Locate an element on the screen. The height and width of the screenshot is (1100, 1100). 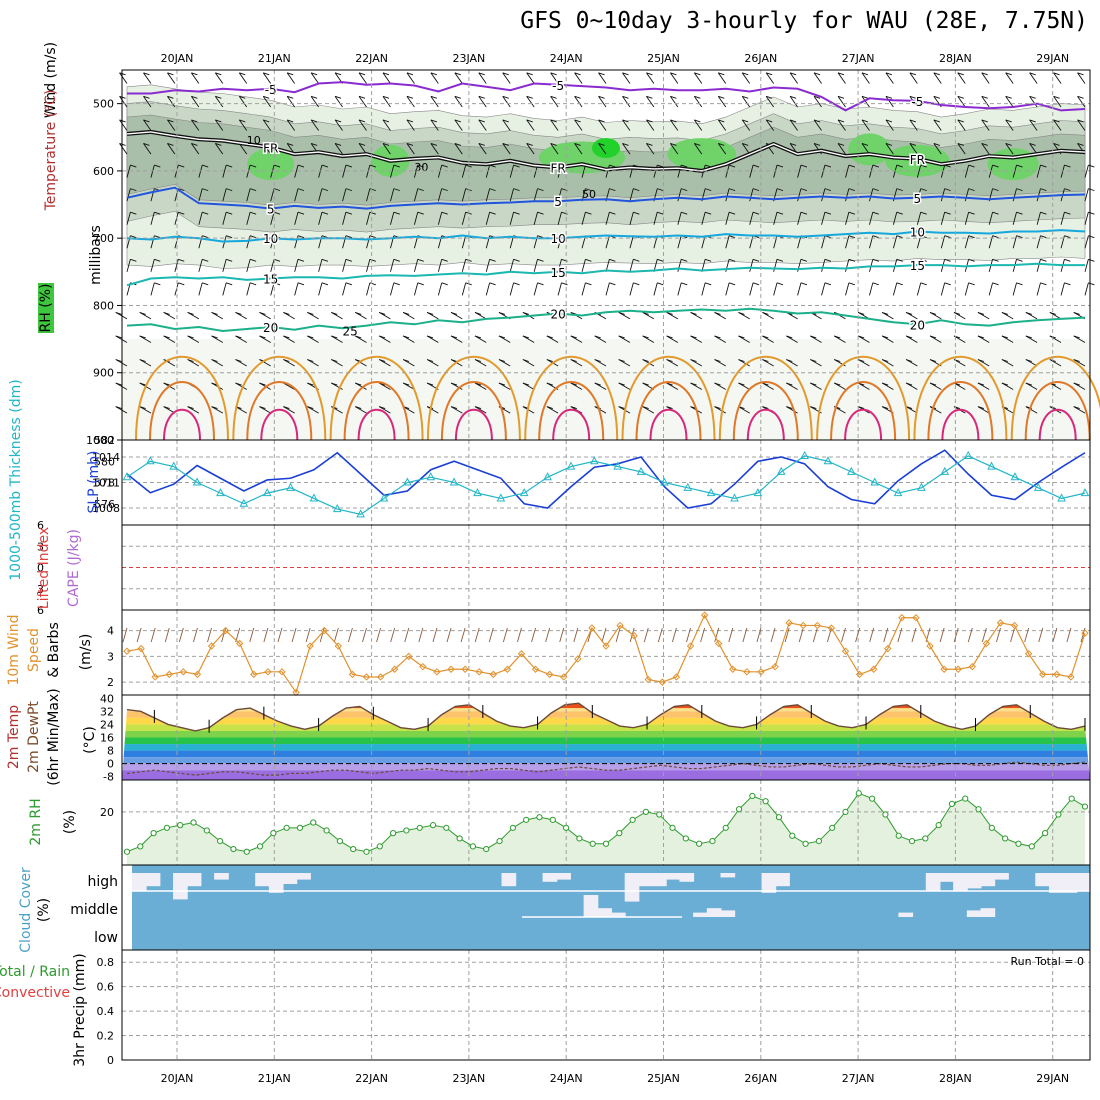
date-label-bottom: 28JAN is located at coordinates (955, 1078).